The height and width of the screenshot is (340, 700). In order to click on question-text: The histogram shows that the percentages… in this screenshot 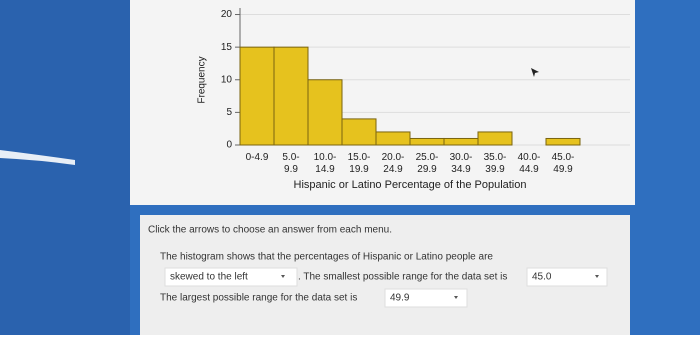, I will do `click(326, 257)`.